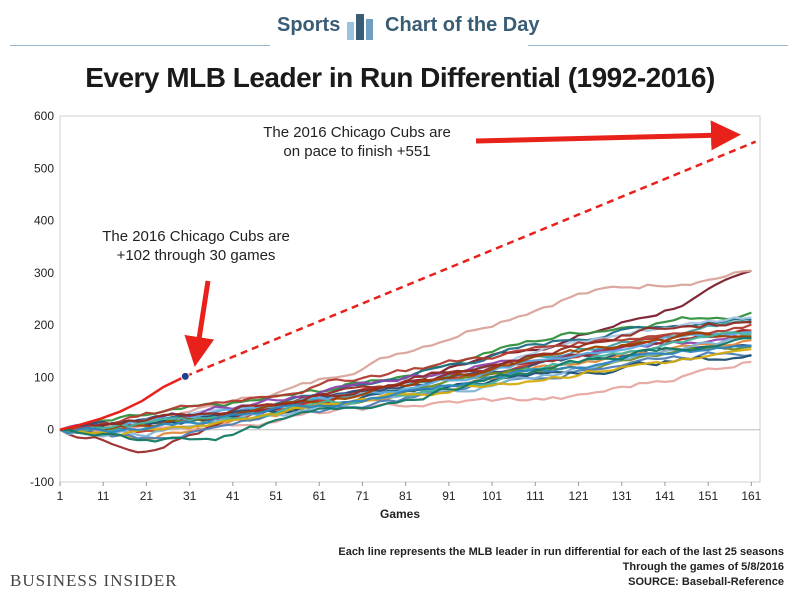  What do you see at coordinates (708, 496) in the screenshot?
I see `x-tick-label: 151` at bounding box center [708, 496].